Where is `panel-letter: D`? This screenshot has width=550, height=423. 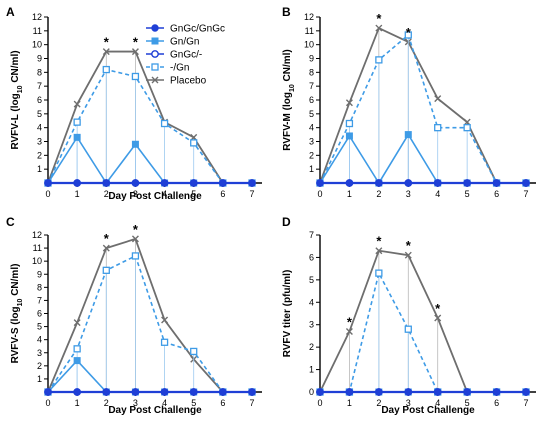 panel-letter: D is located at coordinates (286, 222).